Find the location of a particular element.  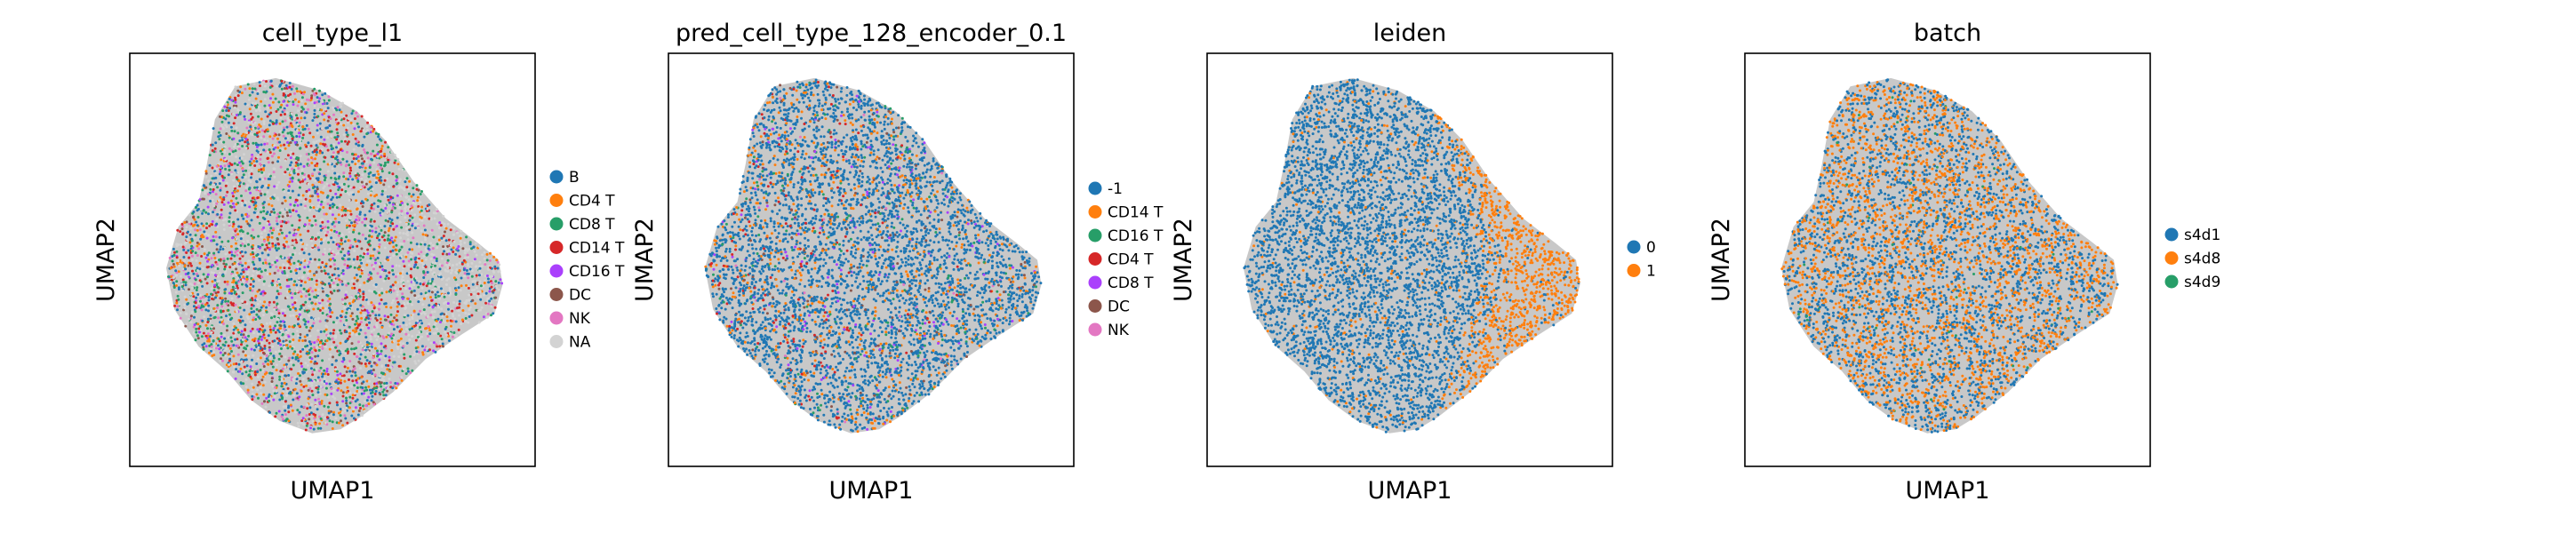

panel-title: batch is located at coordinates (1947, 33).